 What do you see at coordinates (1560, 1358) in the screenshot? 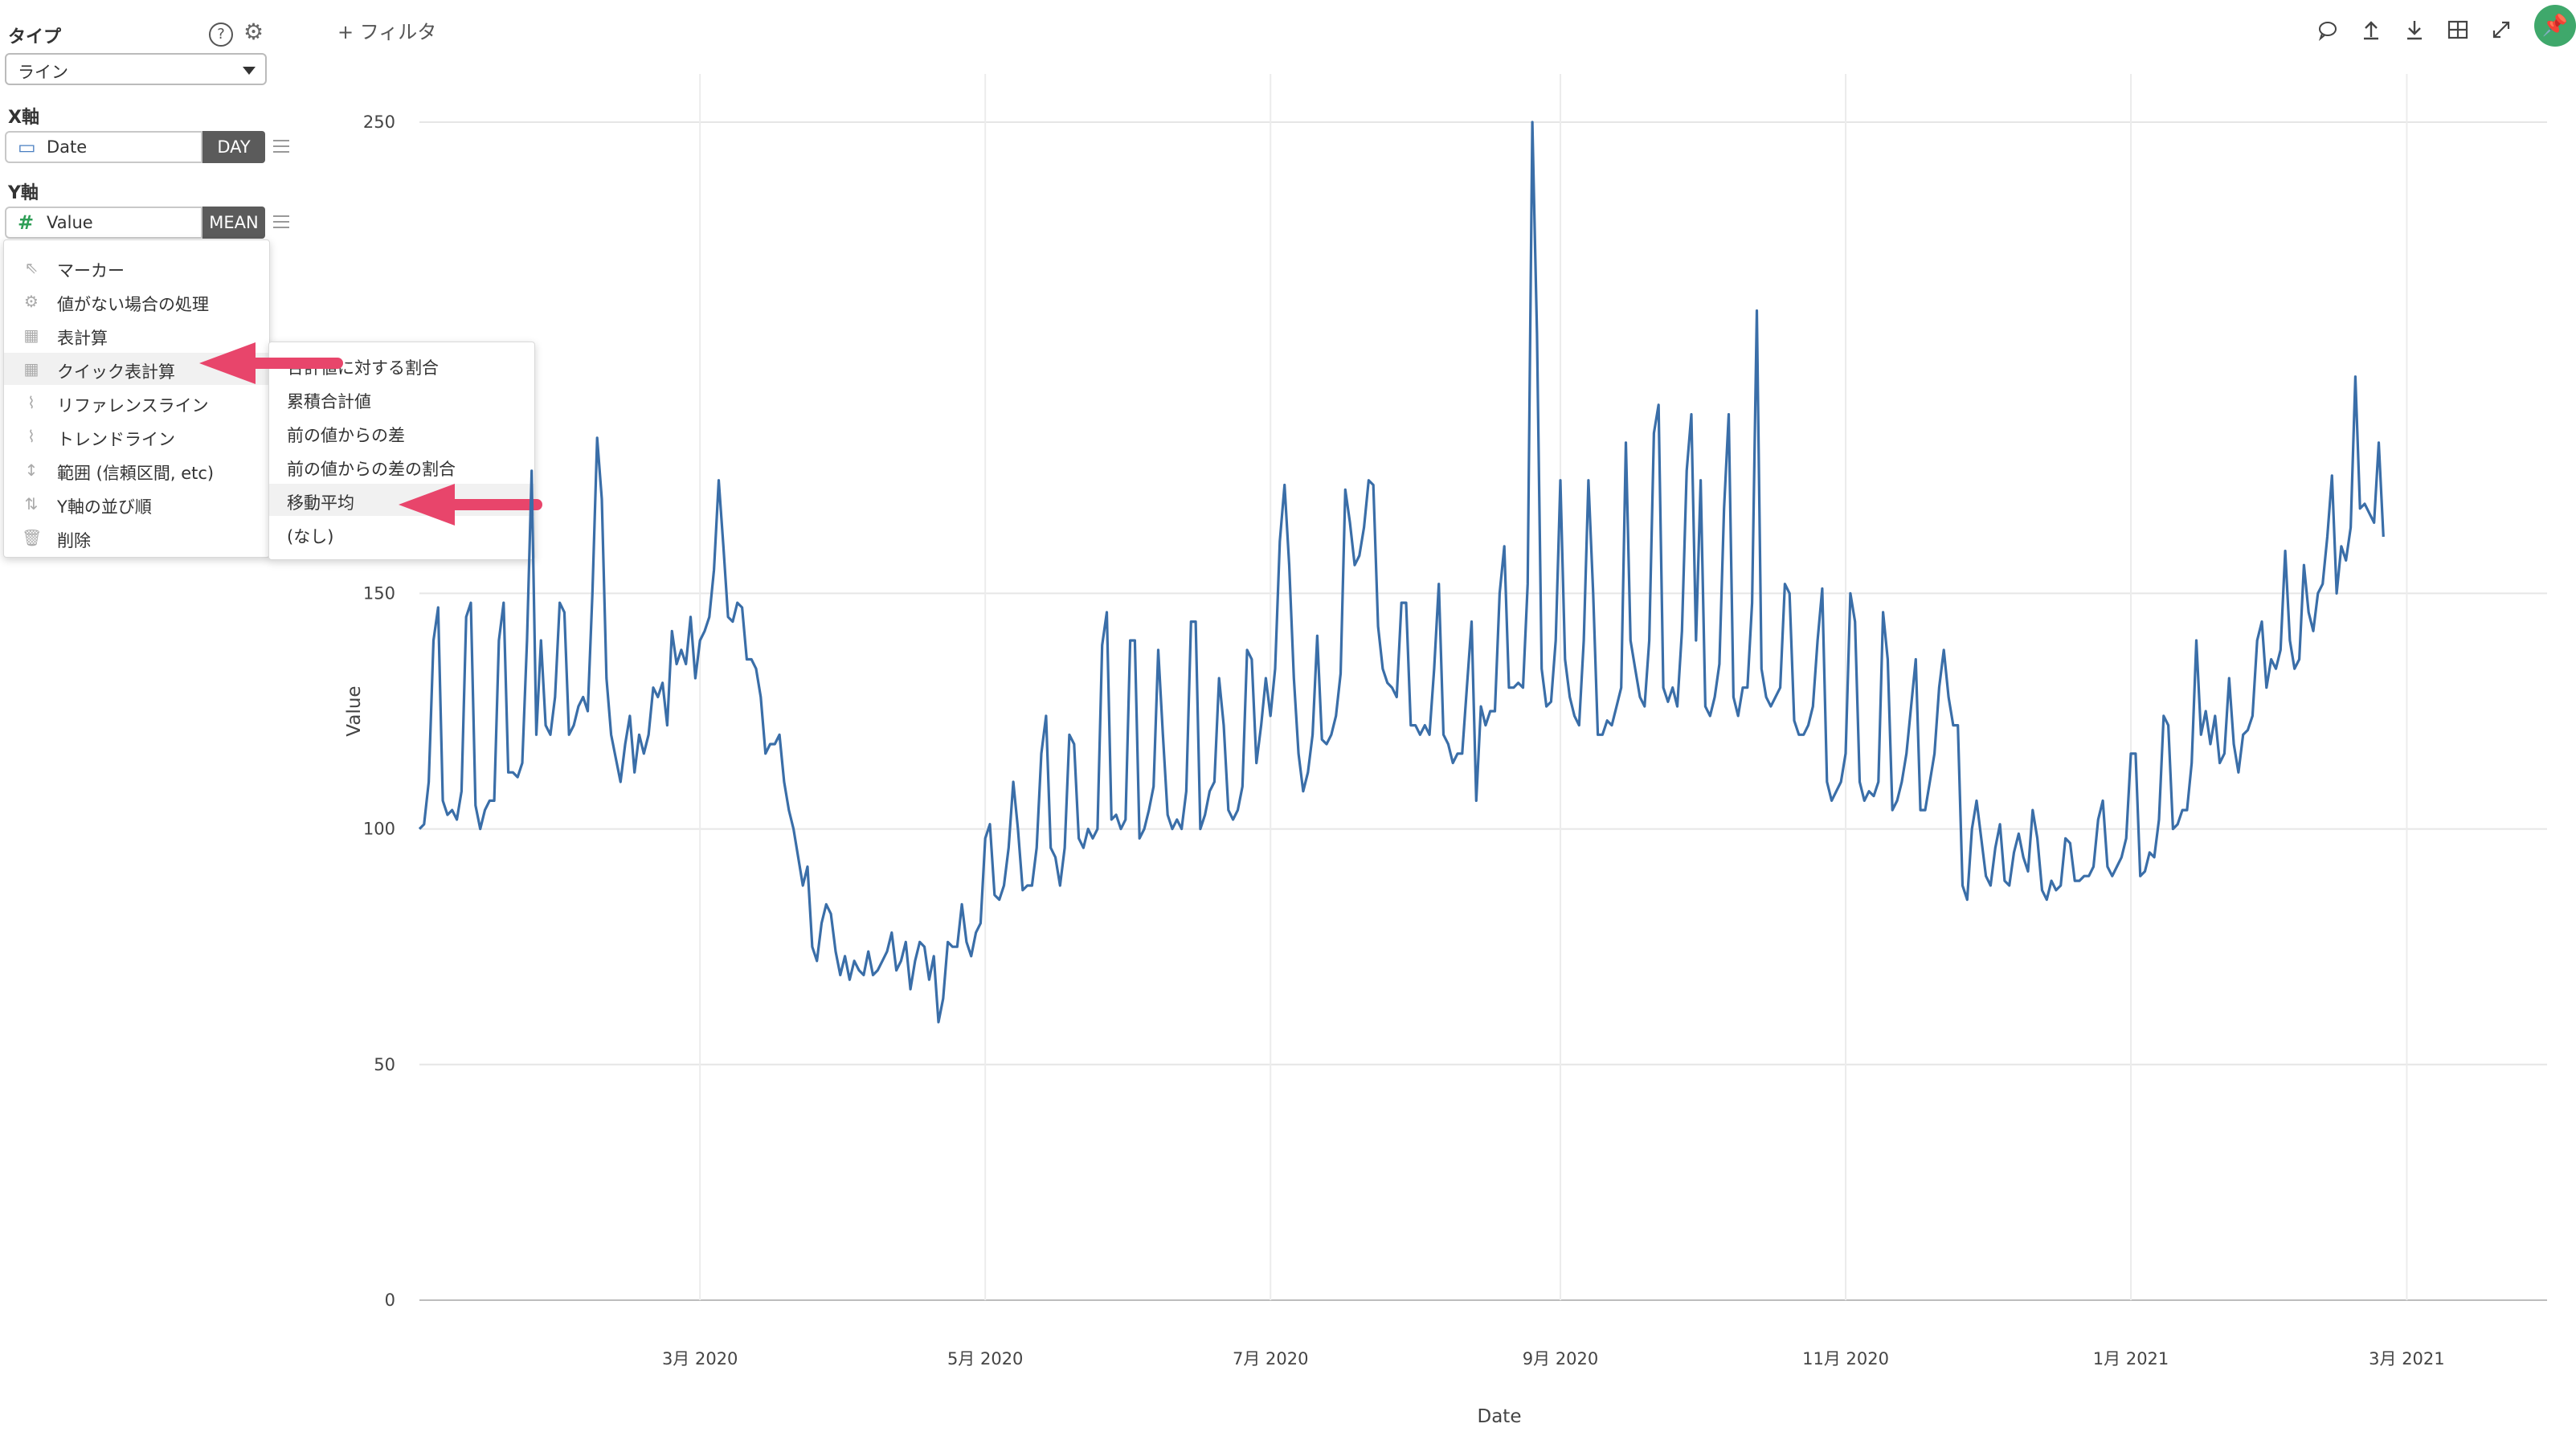
I see `x-tick-label: 9月 2020` at bounding box center [1560, 1358].